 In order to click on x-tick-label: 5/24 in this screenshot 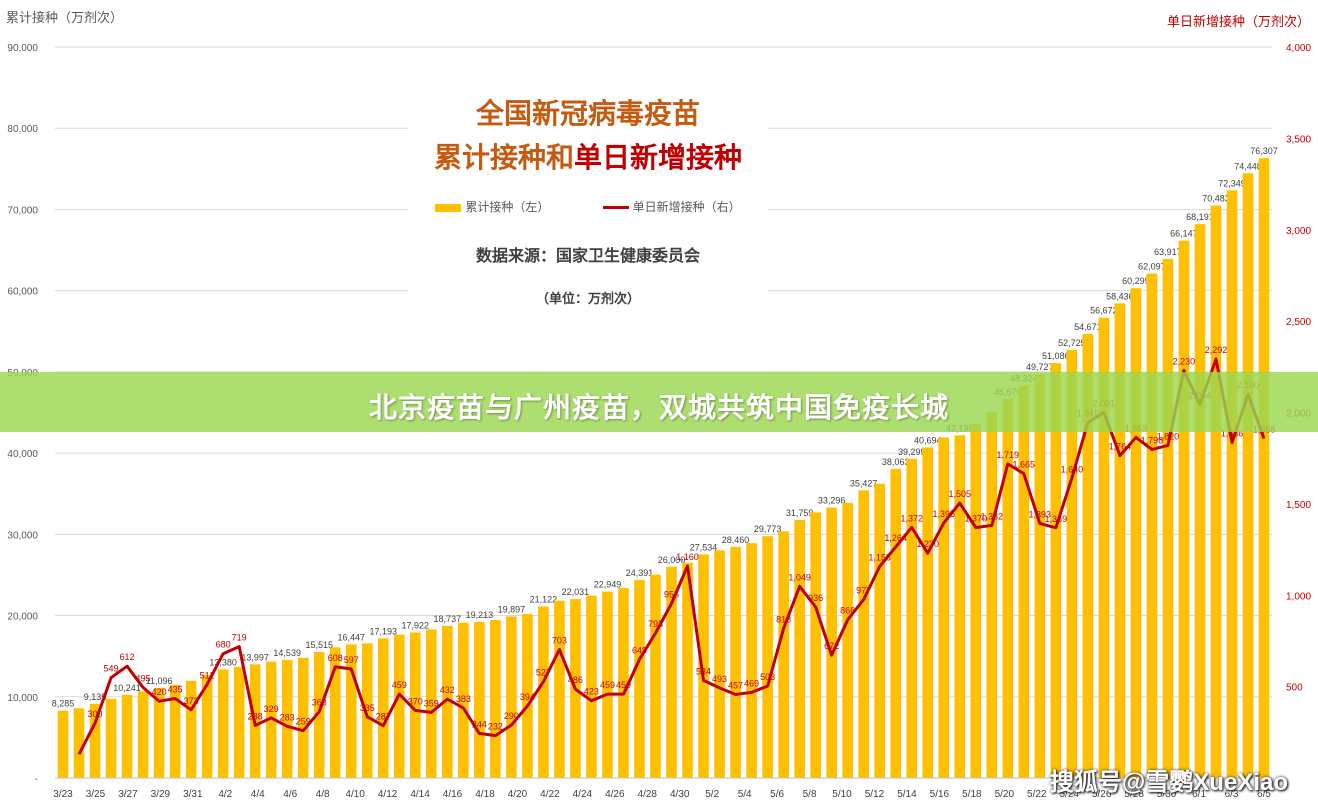, I will do `click(1070, 794)`.